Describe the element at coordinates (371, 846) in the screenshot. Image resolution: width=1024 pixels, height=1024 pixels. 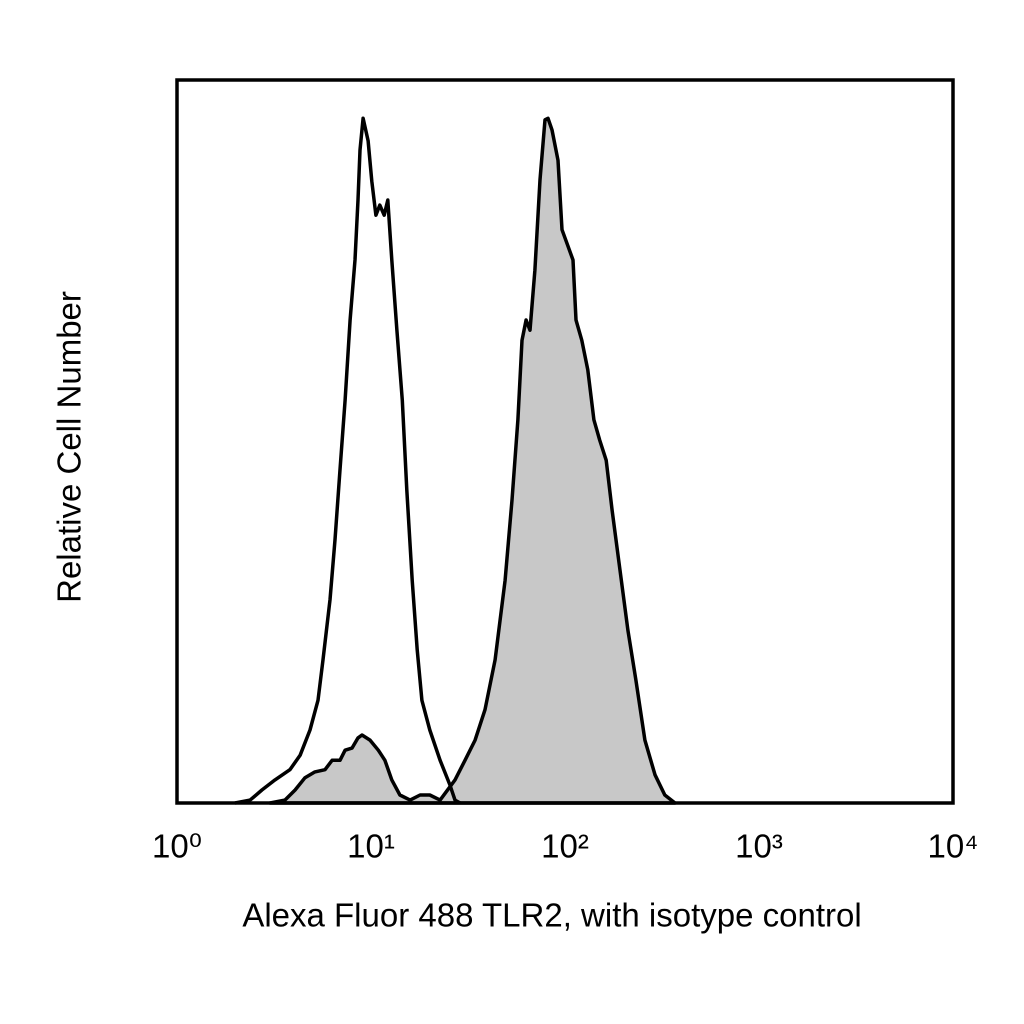
I see `x-tick-label: 10¹` at that location.